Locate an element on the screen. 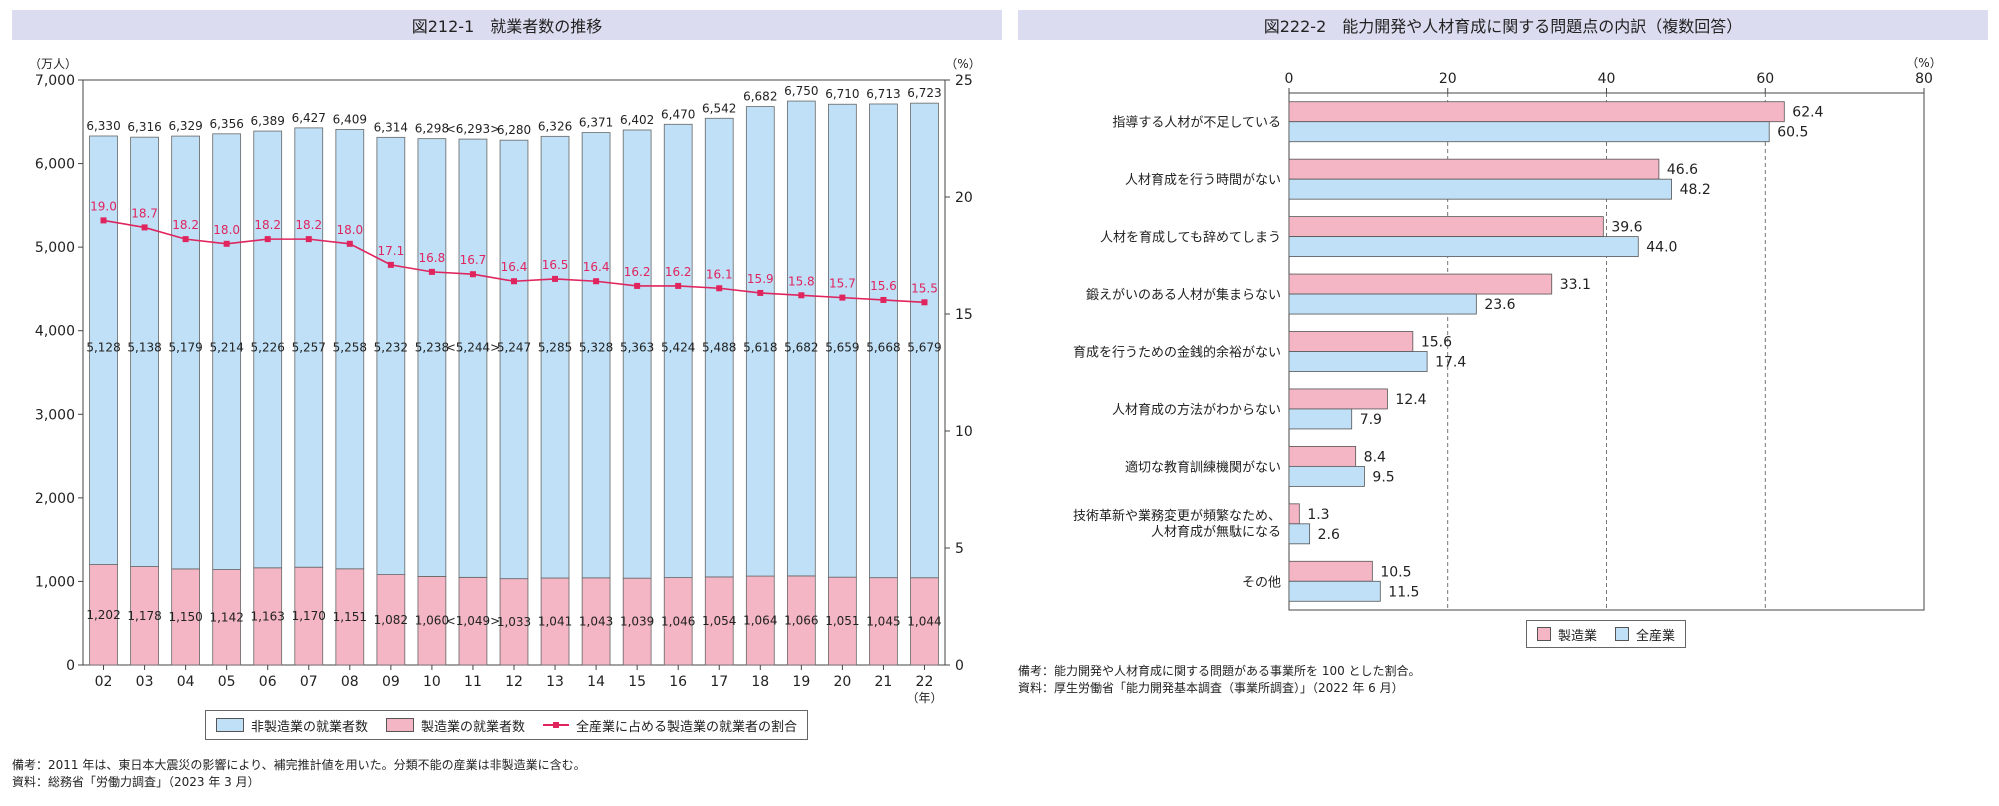 The height and width of the screenshot is (806, 1999). total-label: 6,316 is located at coordinates (144, 127).